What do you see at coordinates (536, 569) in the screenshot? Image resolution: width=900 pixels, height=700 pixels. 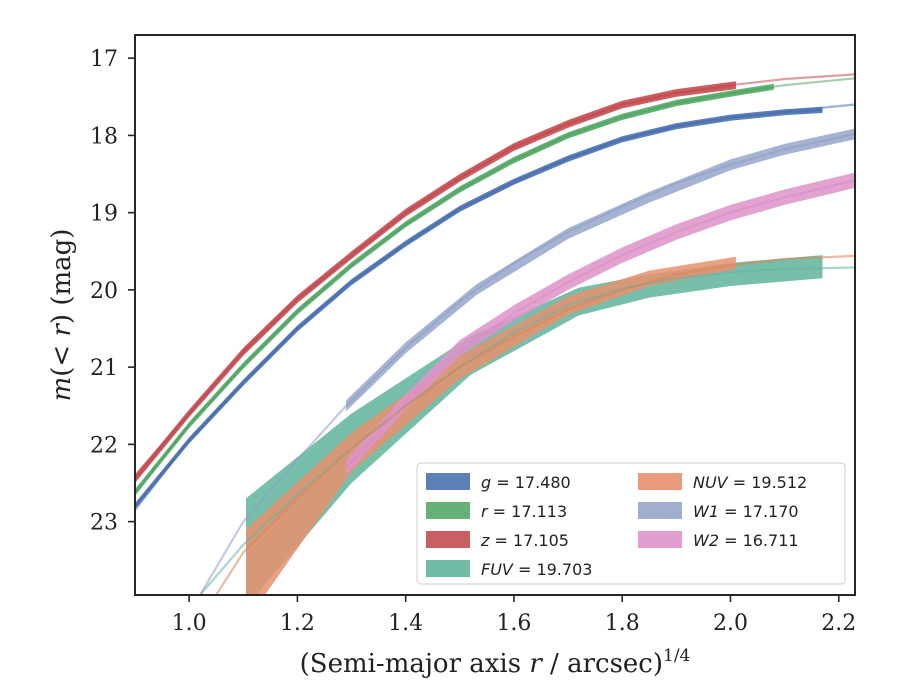 I see `legend-label-fuv: FUV = 19.703` at bounding box center [536, 569].